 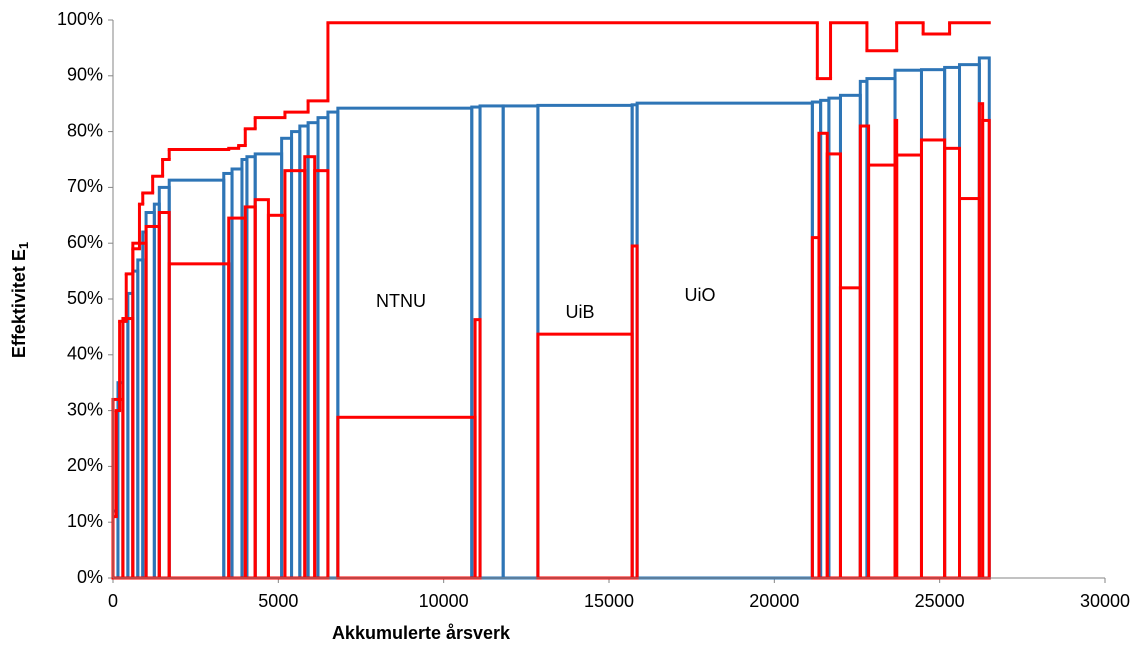 What do you see at coordinates (85, 75) in the screenshot?
I see `y-tick-label: 90%` at bounding box center [85, 75].